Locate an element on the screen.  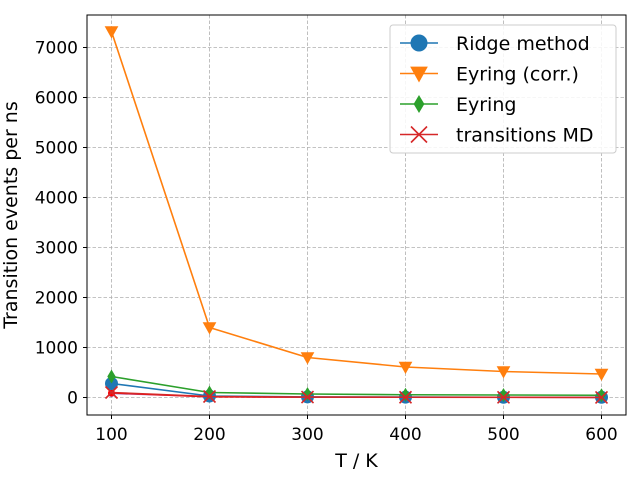
y-tick-label: 5000 is located at coordinates (56, 149).